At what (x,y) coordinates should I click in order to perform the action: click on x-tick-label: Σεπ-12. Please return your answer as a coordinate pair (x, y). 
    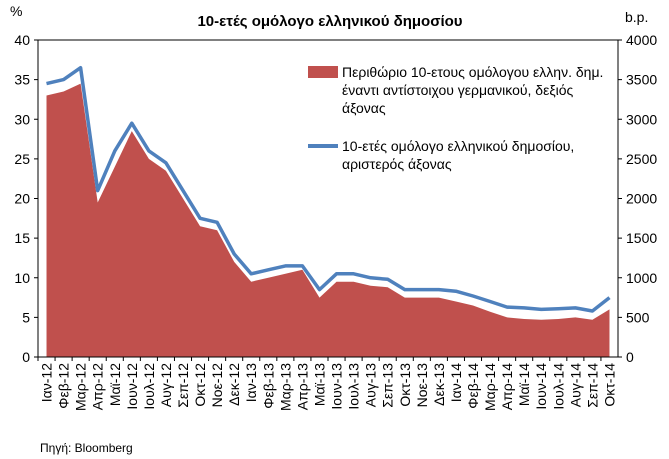
    Looking at the image, I should click on (183, 385).